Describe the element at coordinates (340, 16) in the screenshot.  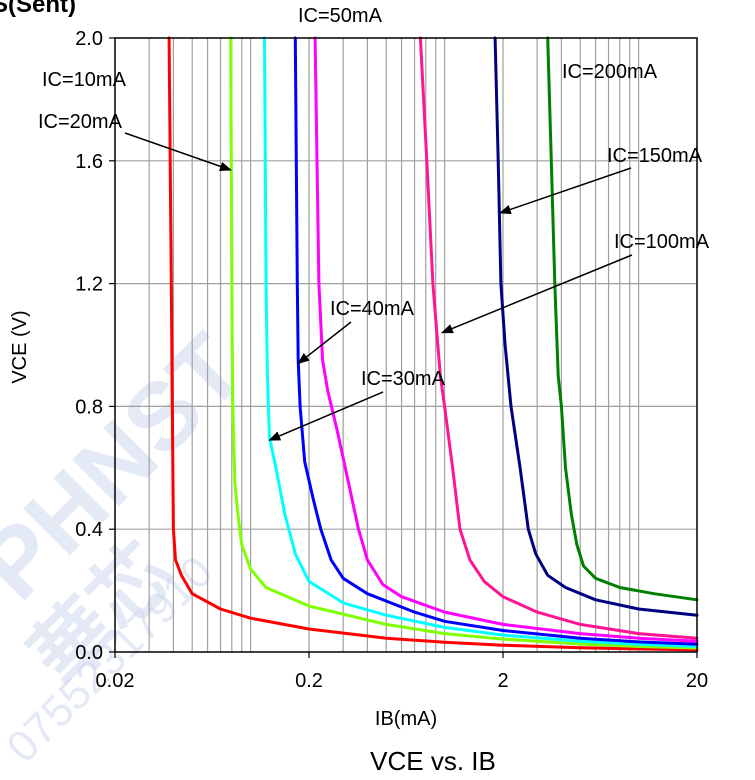
I see `annotation-label: IC=50mA` at that location.